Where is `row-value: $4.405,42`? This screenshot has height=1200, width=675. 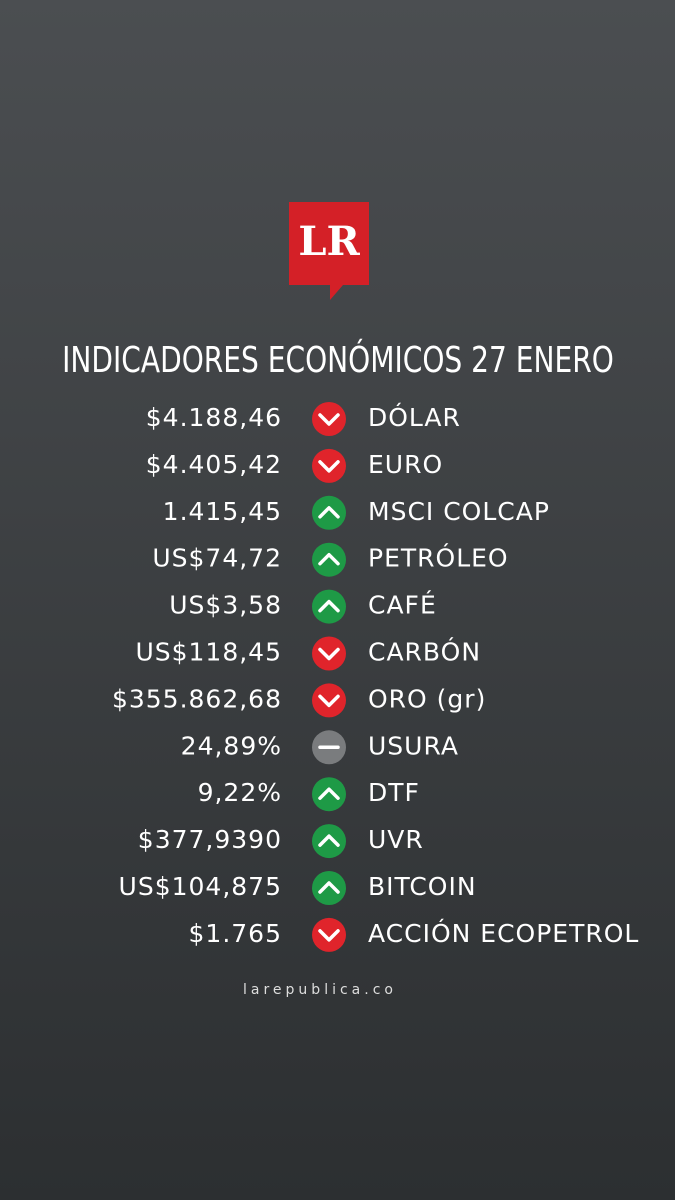 row-value: $4.405,42 is located at coordinates (214, 464).